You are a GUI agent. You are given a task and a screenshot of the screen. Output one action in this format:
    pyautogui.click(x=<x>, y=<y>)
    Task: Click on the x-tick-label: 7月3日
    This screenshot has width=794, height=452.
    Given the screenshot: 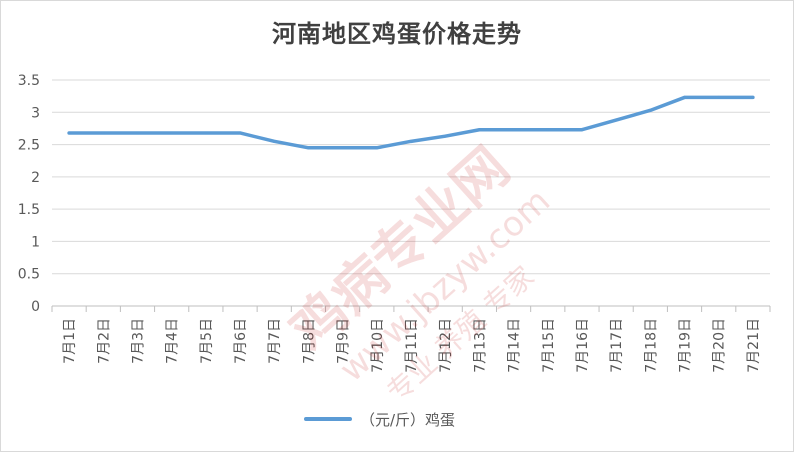 What is the action you would take?
    pyautogui.click(x=138, y=341)
    